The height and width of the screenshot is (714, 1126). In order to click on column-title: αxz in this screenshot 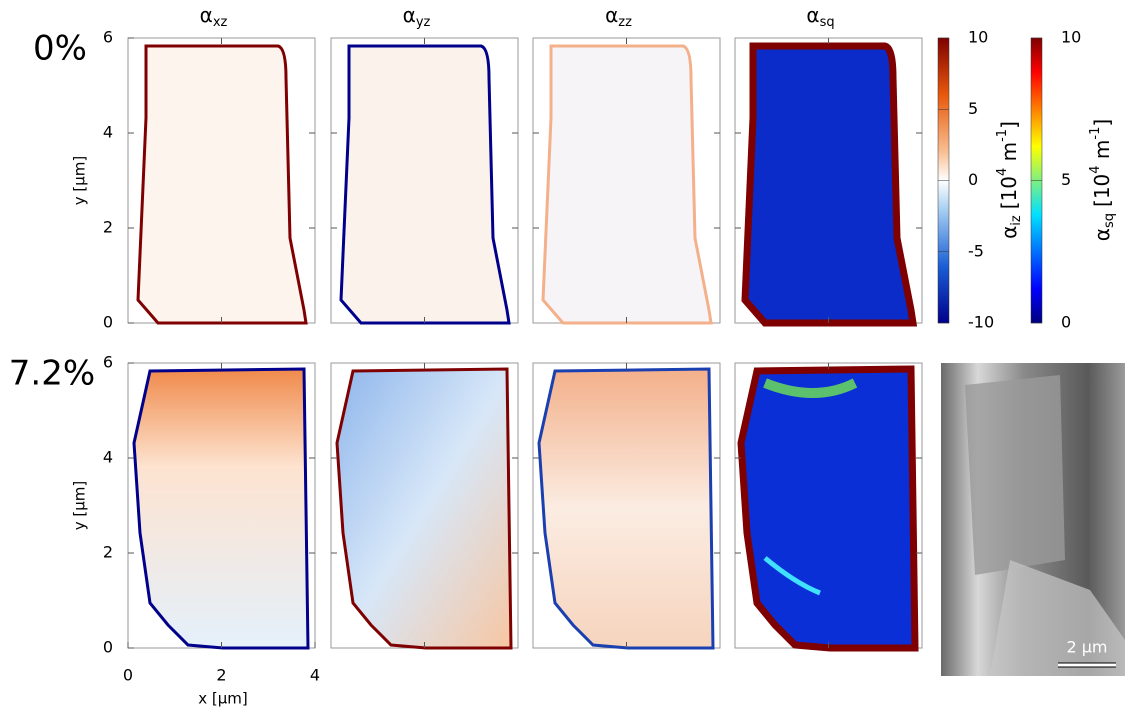, I will do `click(214, 16)`.